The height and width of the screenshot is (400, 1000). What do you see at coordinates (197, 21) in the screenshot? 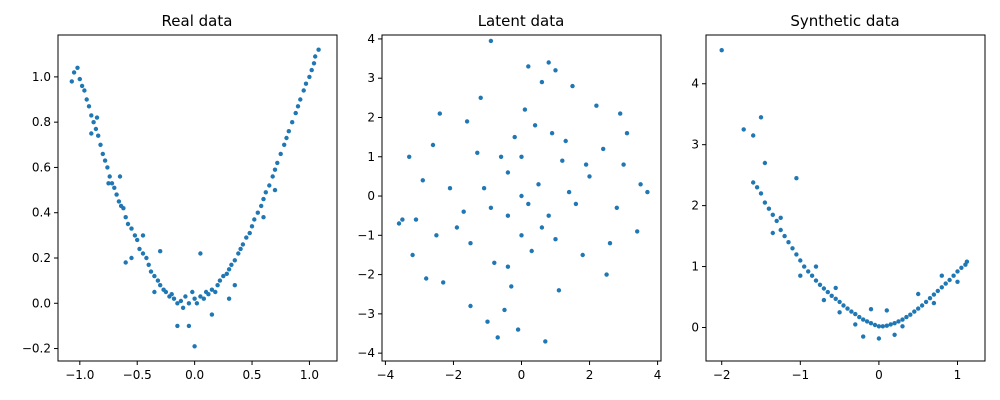
I see `subplot-title: Real data` at bounding box center [197, 21].